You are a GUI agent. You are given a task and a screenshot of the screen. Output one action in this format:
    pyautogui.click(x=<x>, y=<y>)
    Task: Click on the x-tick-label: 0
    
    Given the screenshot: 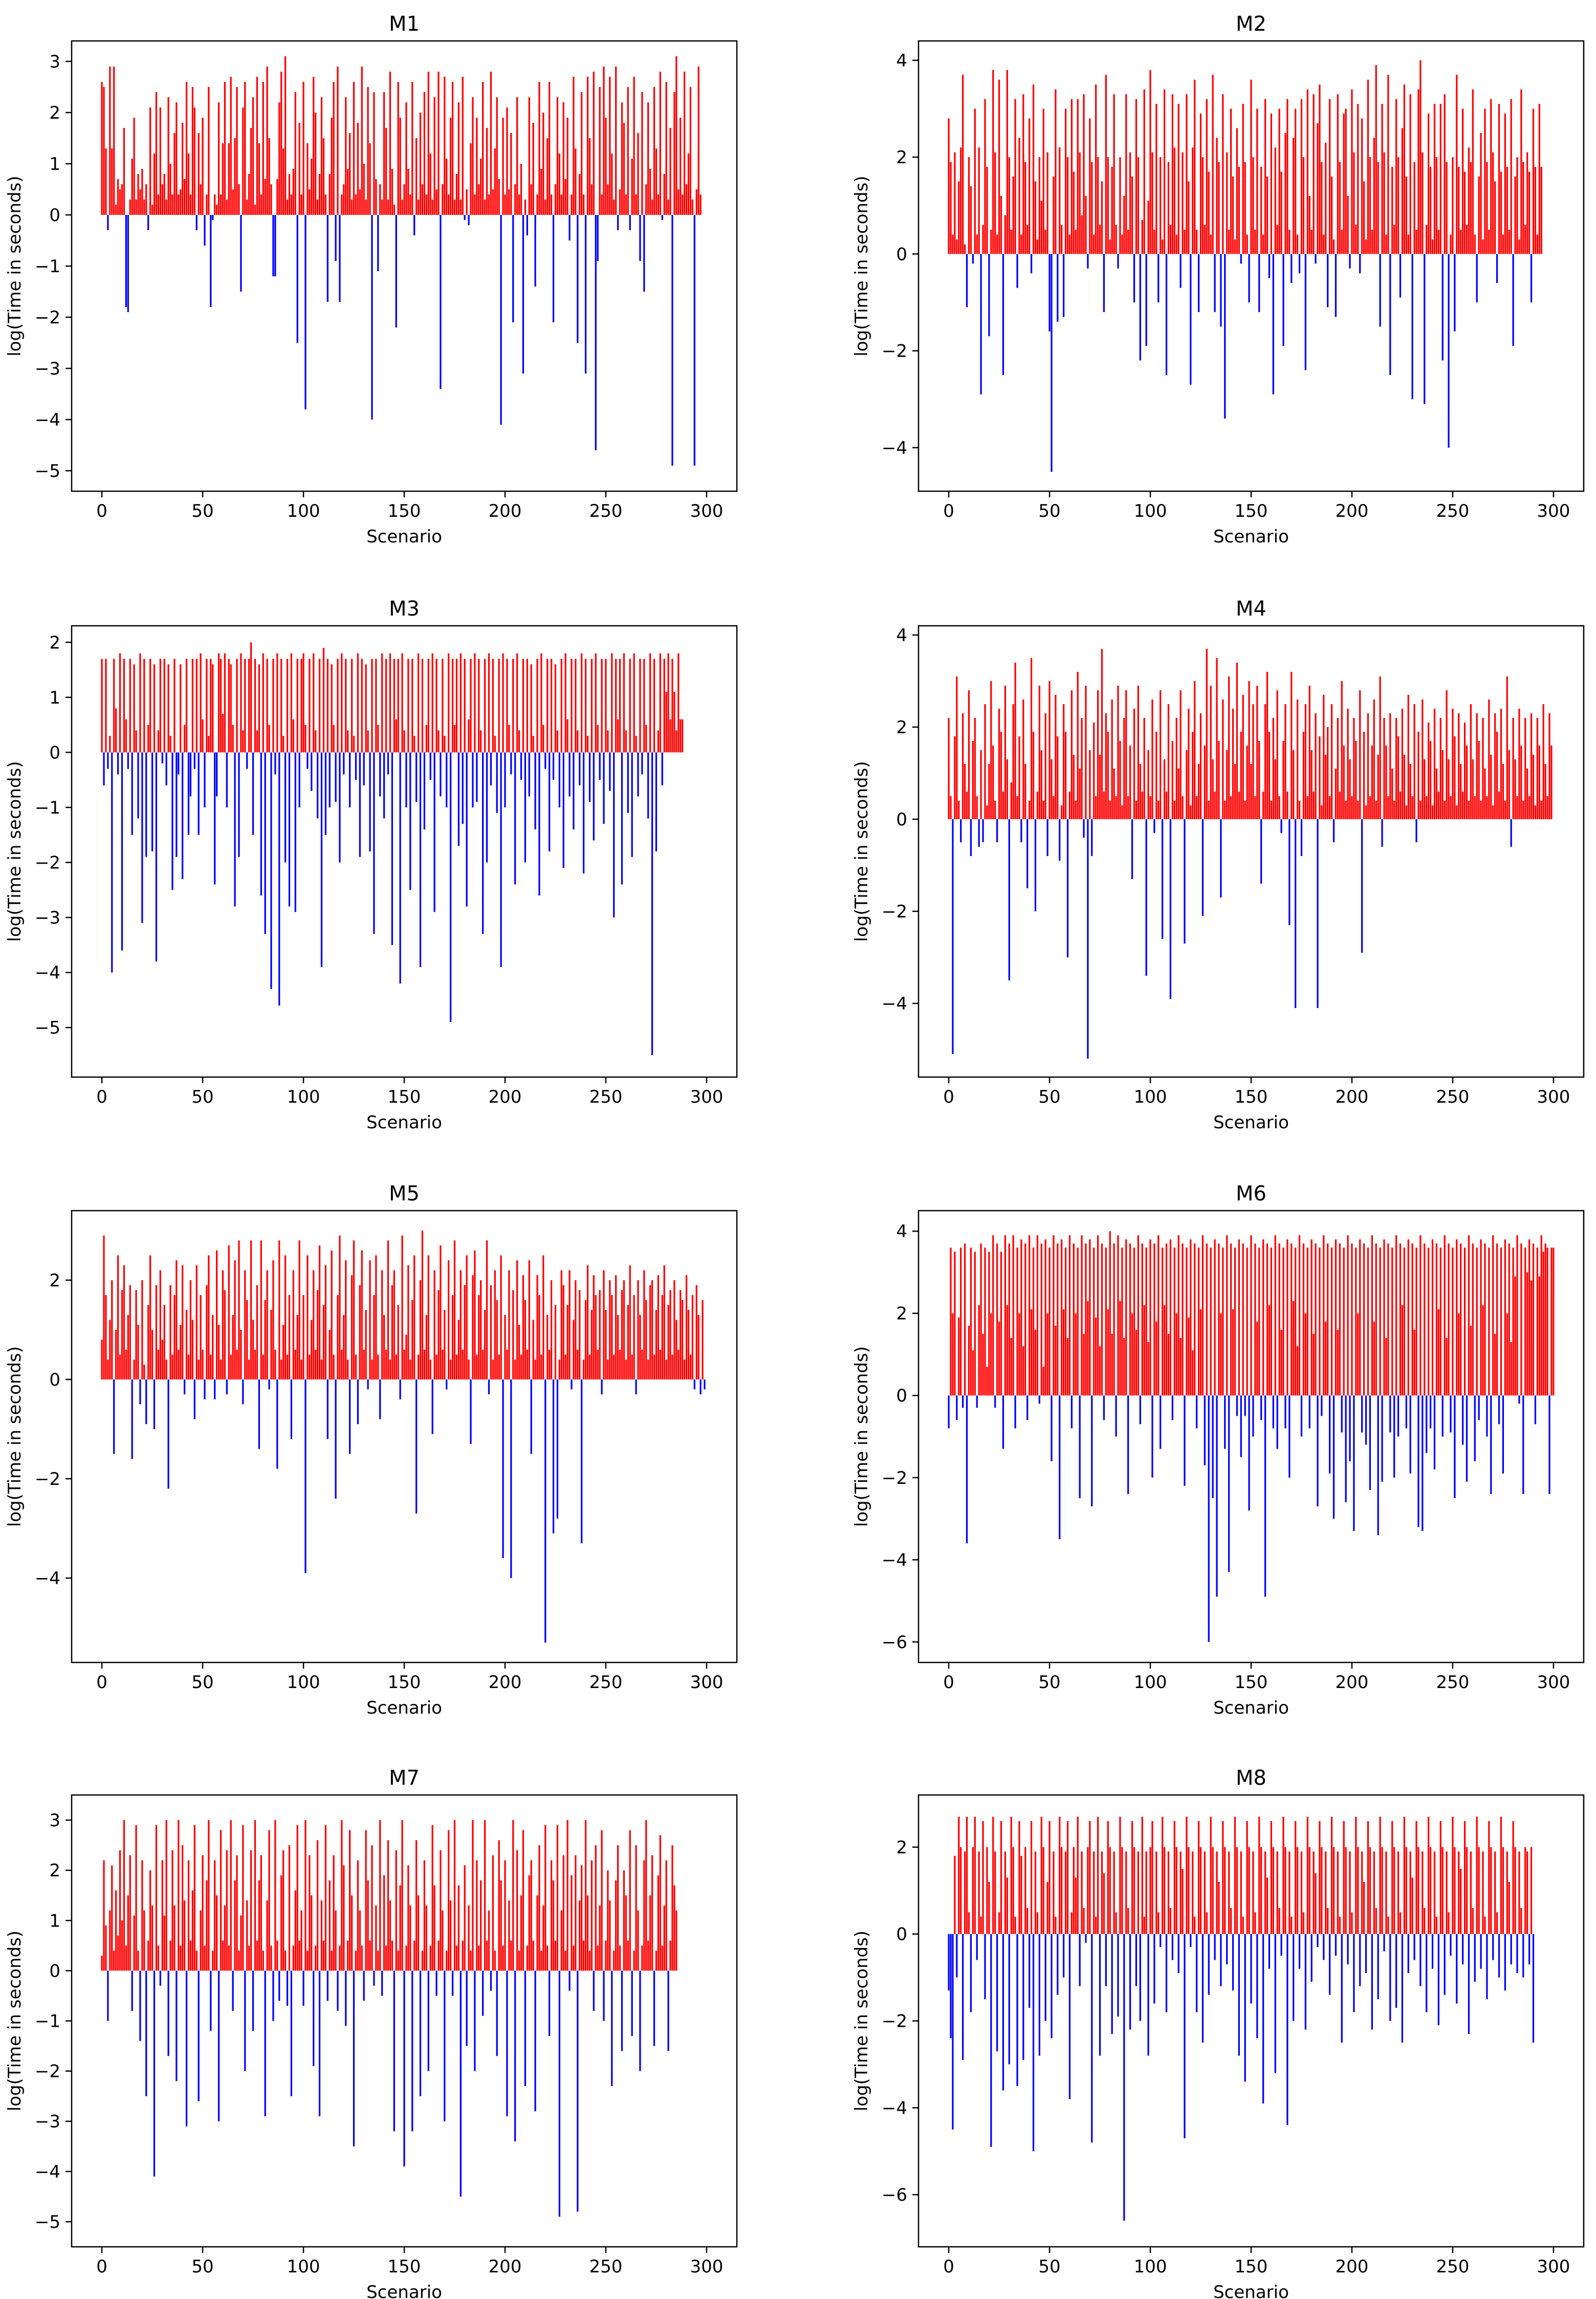 What is the action you would take?
    pyautogui.click(x=948, y=1683)
    